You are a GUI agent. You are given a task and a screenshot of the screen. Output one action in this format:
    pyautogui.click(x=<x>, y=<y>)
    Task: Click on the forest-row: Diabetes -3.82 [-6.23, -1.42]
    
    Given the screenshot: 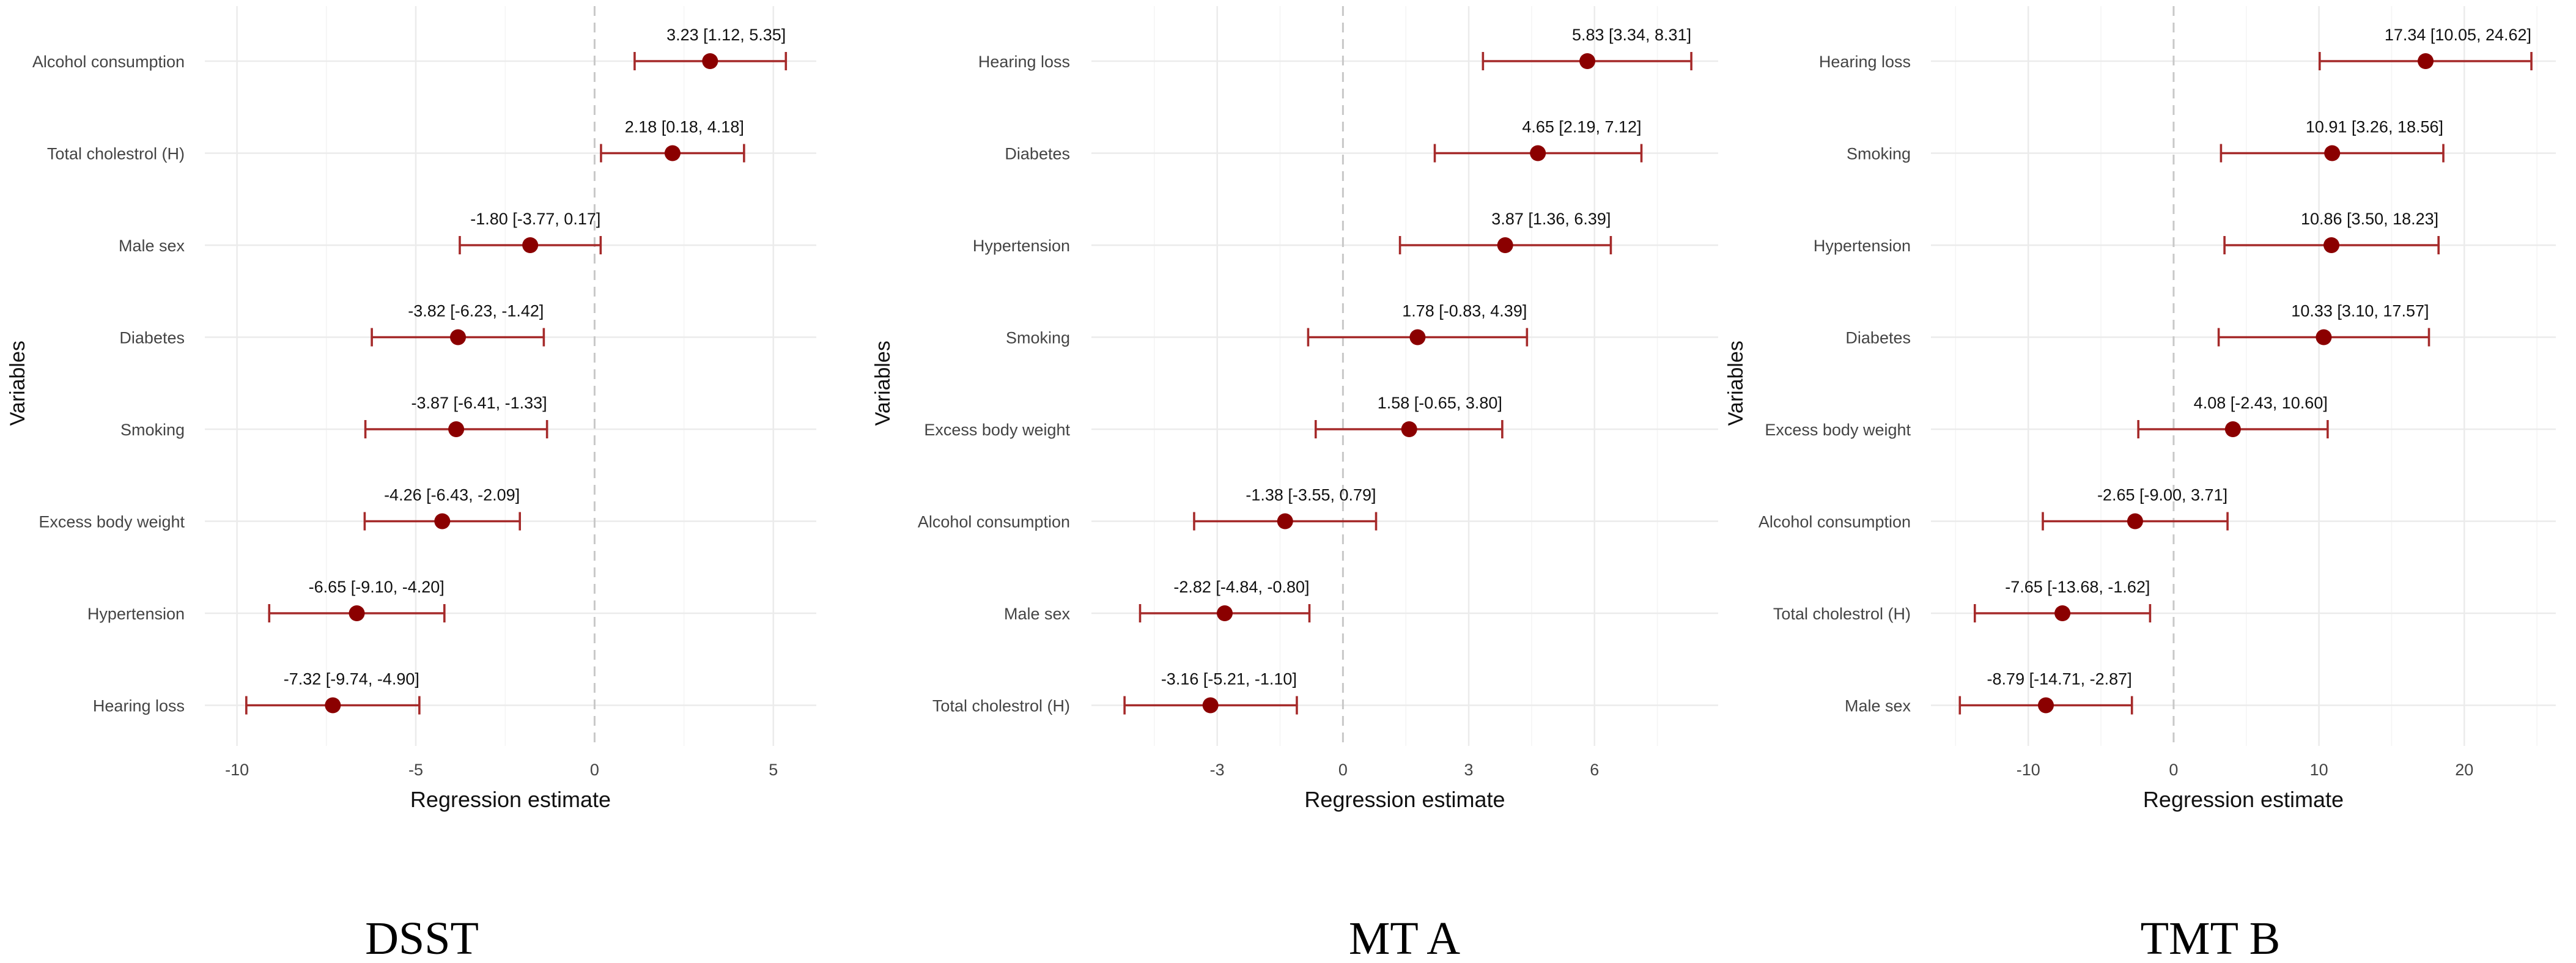 What is the action you would take?
    pyautogui.click(x=332, y=325)
    